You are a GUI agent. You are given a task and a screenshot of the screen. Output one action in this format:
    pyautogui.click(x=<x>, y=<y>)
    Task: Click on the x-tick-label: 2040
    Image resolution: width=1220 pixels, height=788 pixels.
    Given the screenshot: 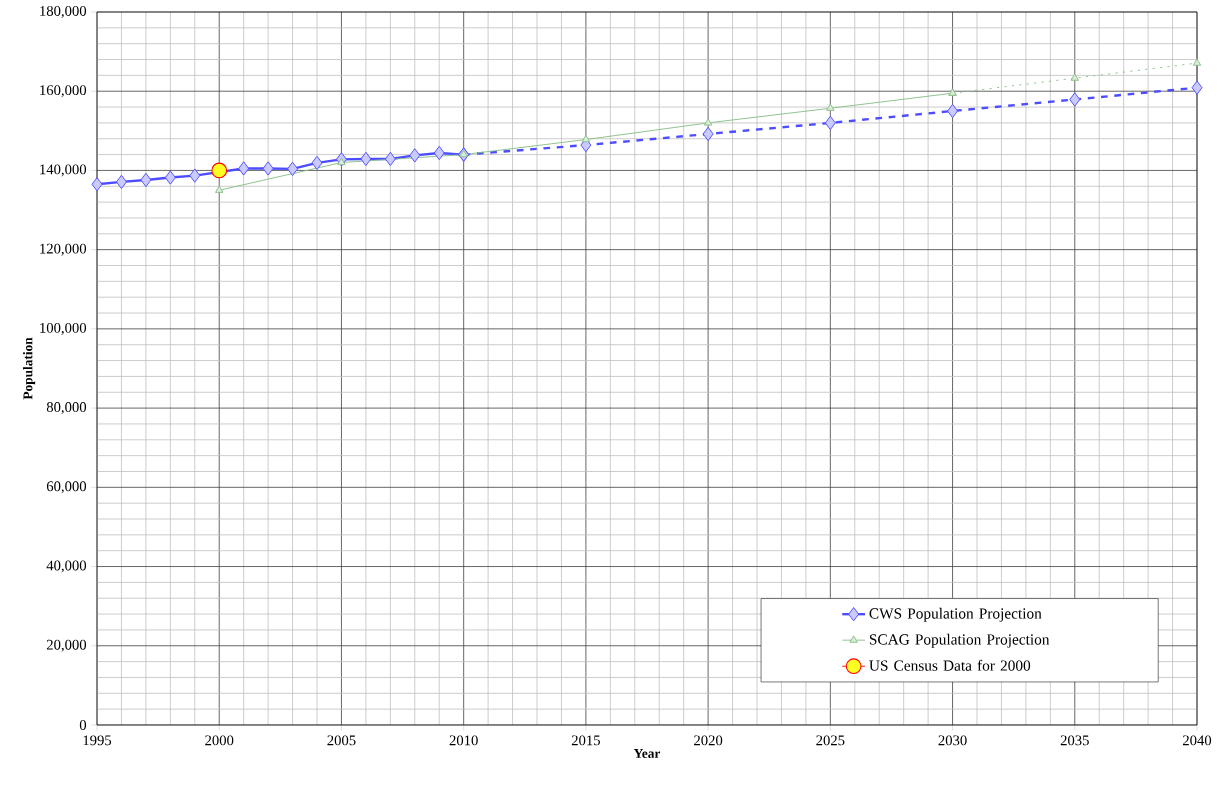 What is the action you would take?
    pyautogui.click(x=1197, y=740)
    